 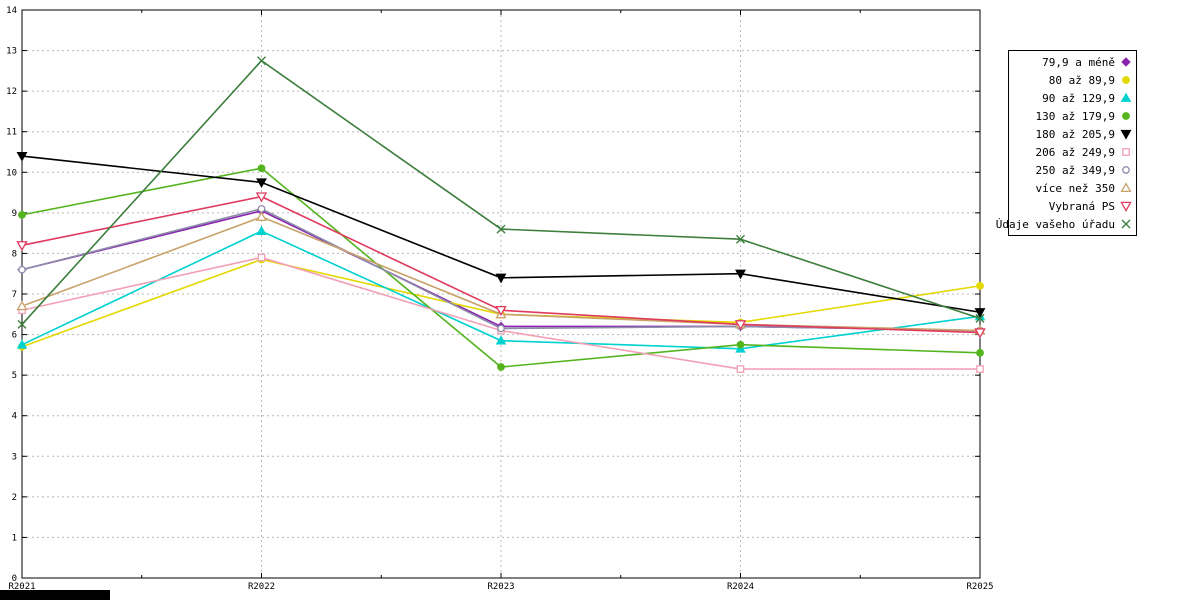 What do you see at coordinates (11, 52) in the screenshot?
I see `y-axis-tick-label: 13` at bounding box center [11, 52].